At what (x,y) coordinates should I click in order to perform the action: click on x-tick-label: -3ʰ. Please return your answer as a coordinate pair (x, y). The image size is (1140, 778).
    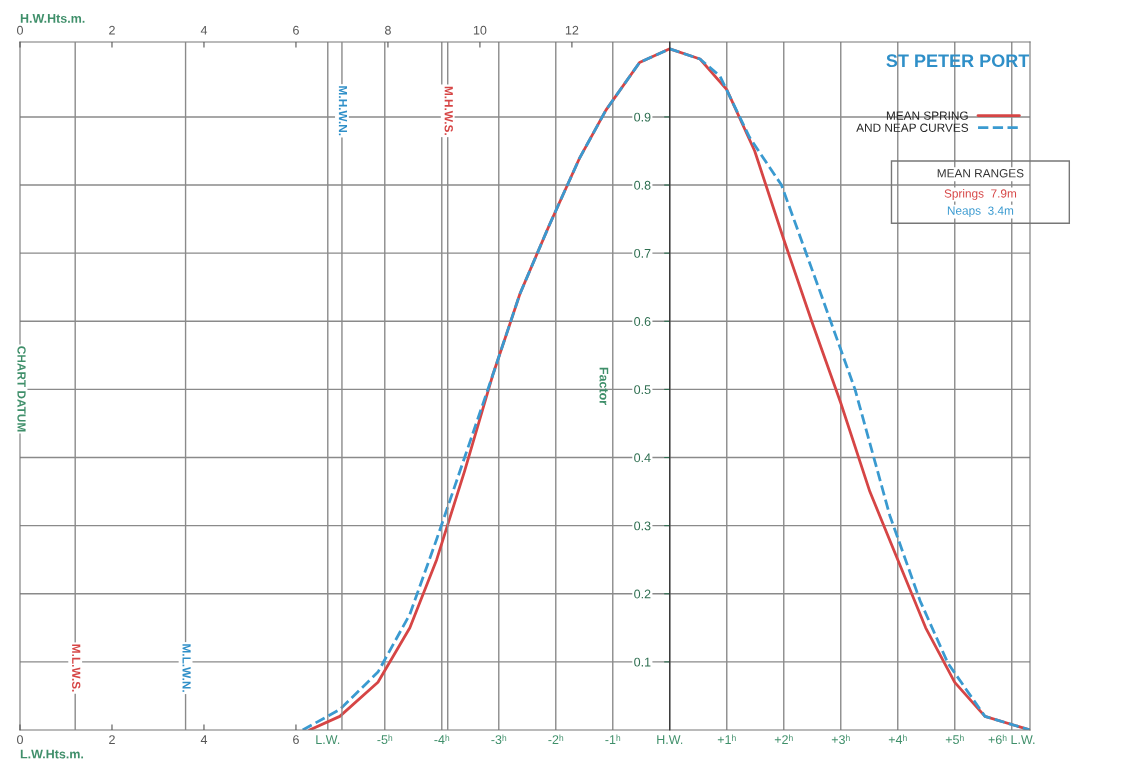
    Looking at the image, I should click on (499, 739).